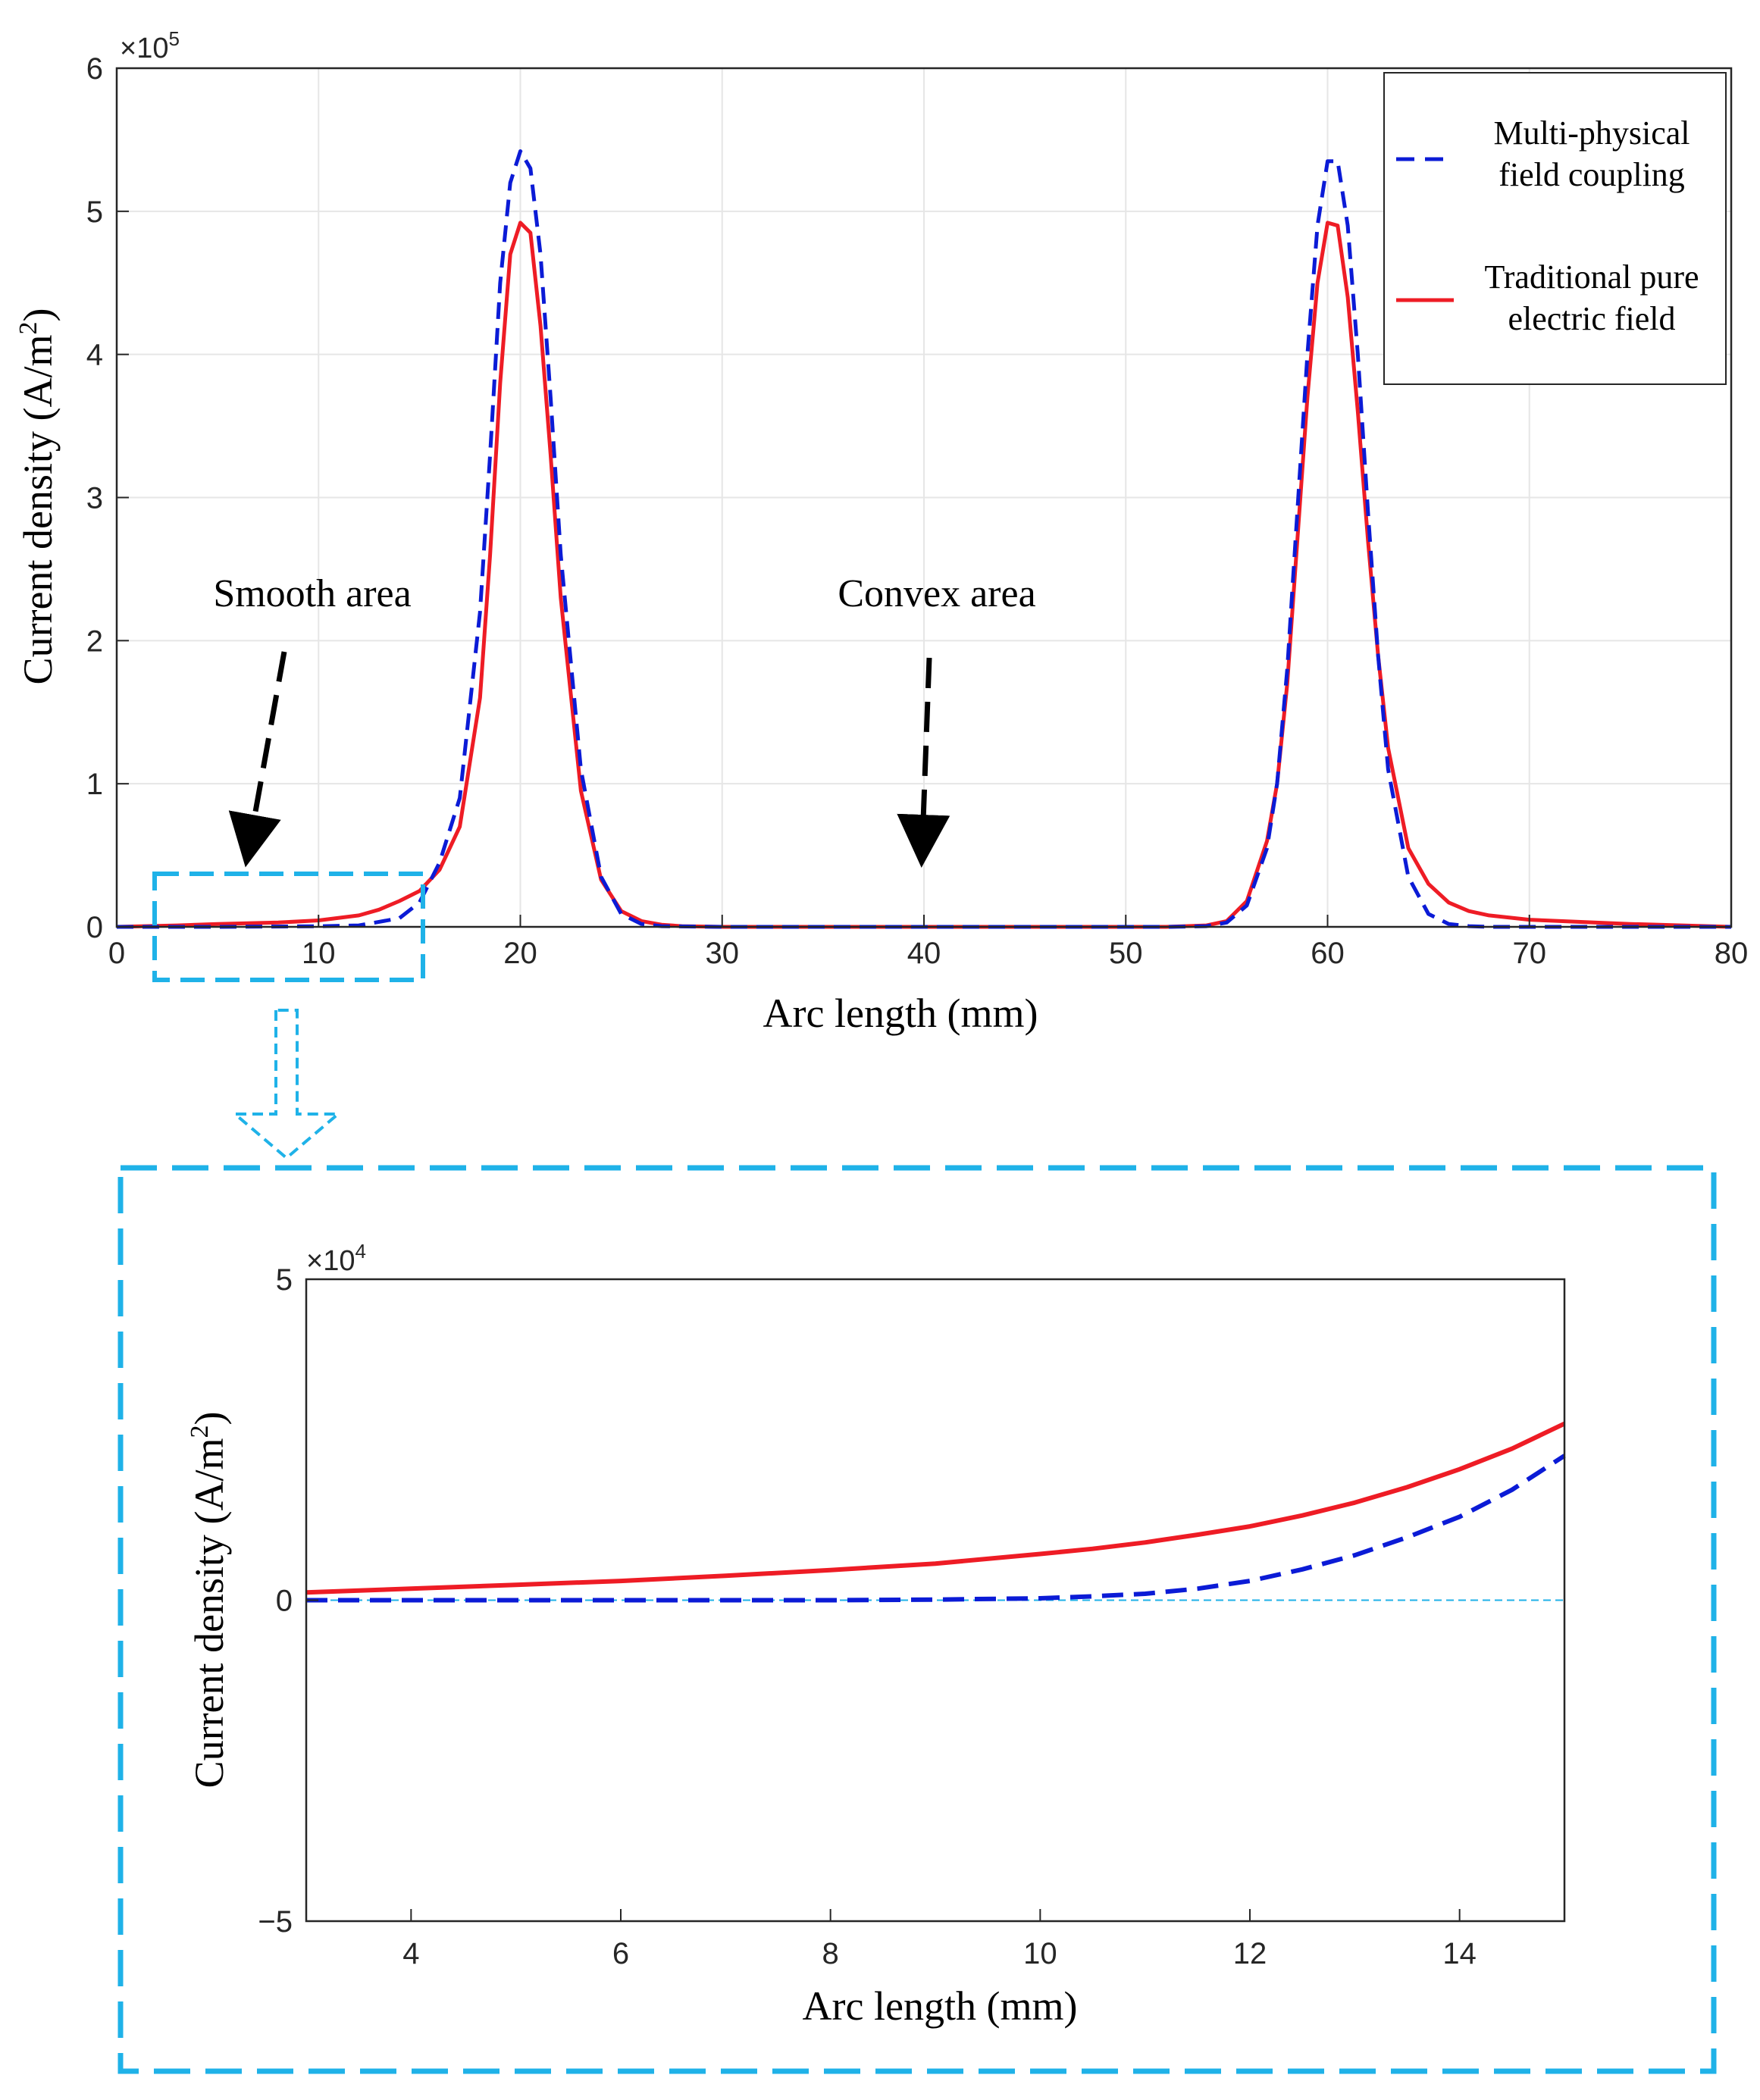 The width and height of the screenshot is (1760, 2100). What do you see at coordinates (520, 953) in the screenshot?
I see `x-tick-label: 20` at bounding box center [520, 953].